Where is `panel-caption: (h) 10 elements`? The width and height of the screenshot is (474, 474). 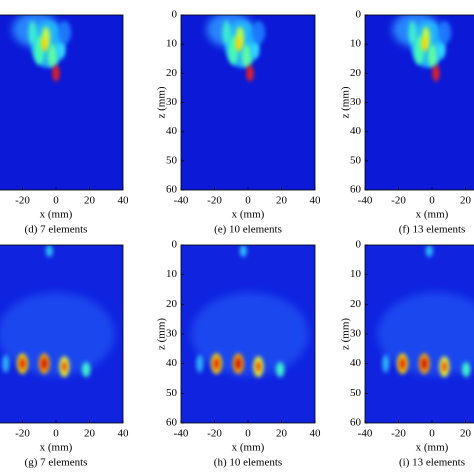 panel-caption: (h) 10 elements is located at coordinates (248, 463).